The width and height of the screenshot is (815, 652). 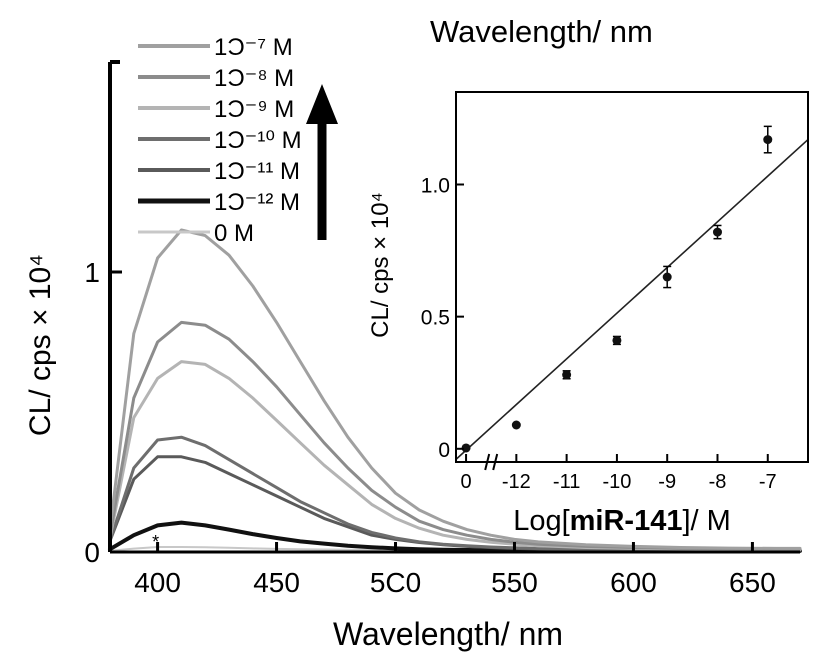 I want to click on inset-x-tick-label-5: -8, so click(x=718, y=482).